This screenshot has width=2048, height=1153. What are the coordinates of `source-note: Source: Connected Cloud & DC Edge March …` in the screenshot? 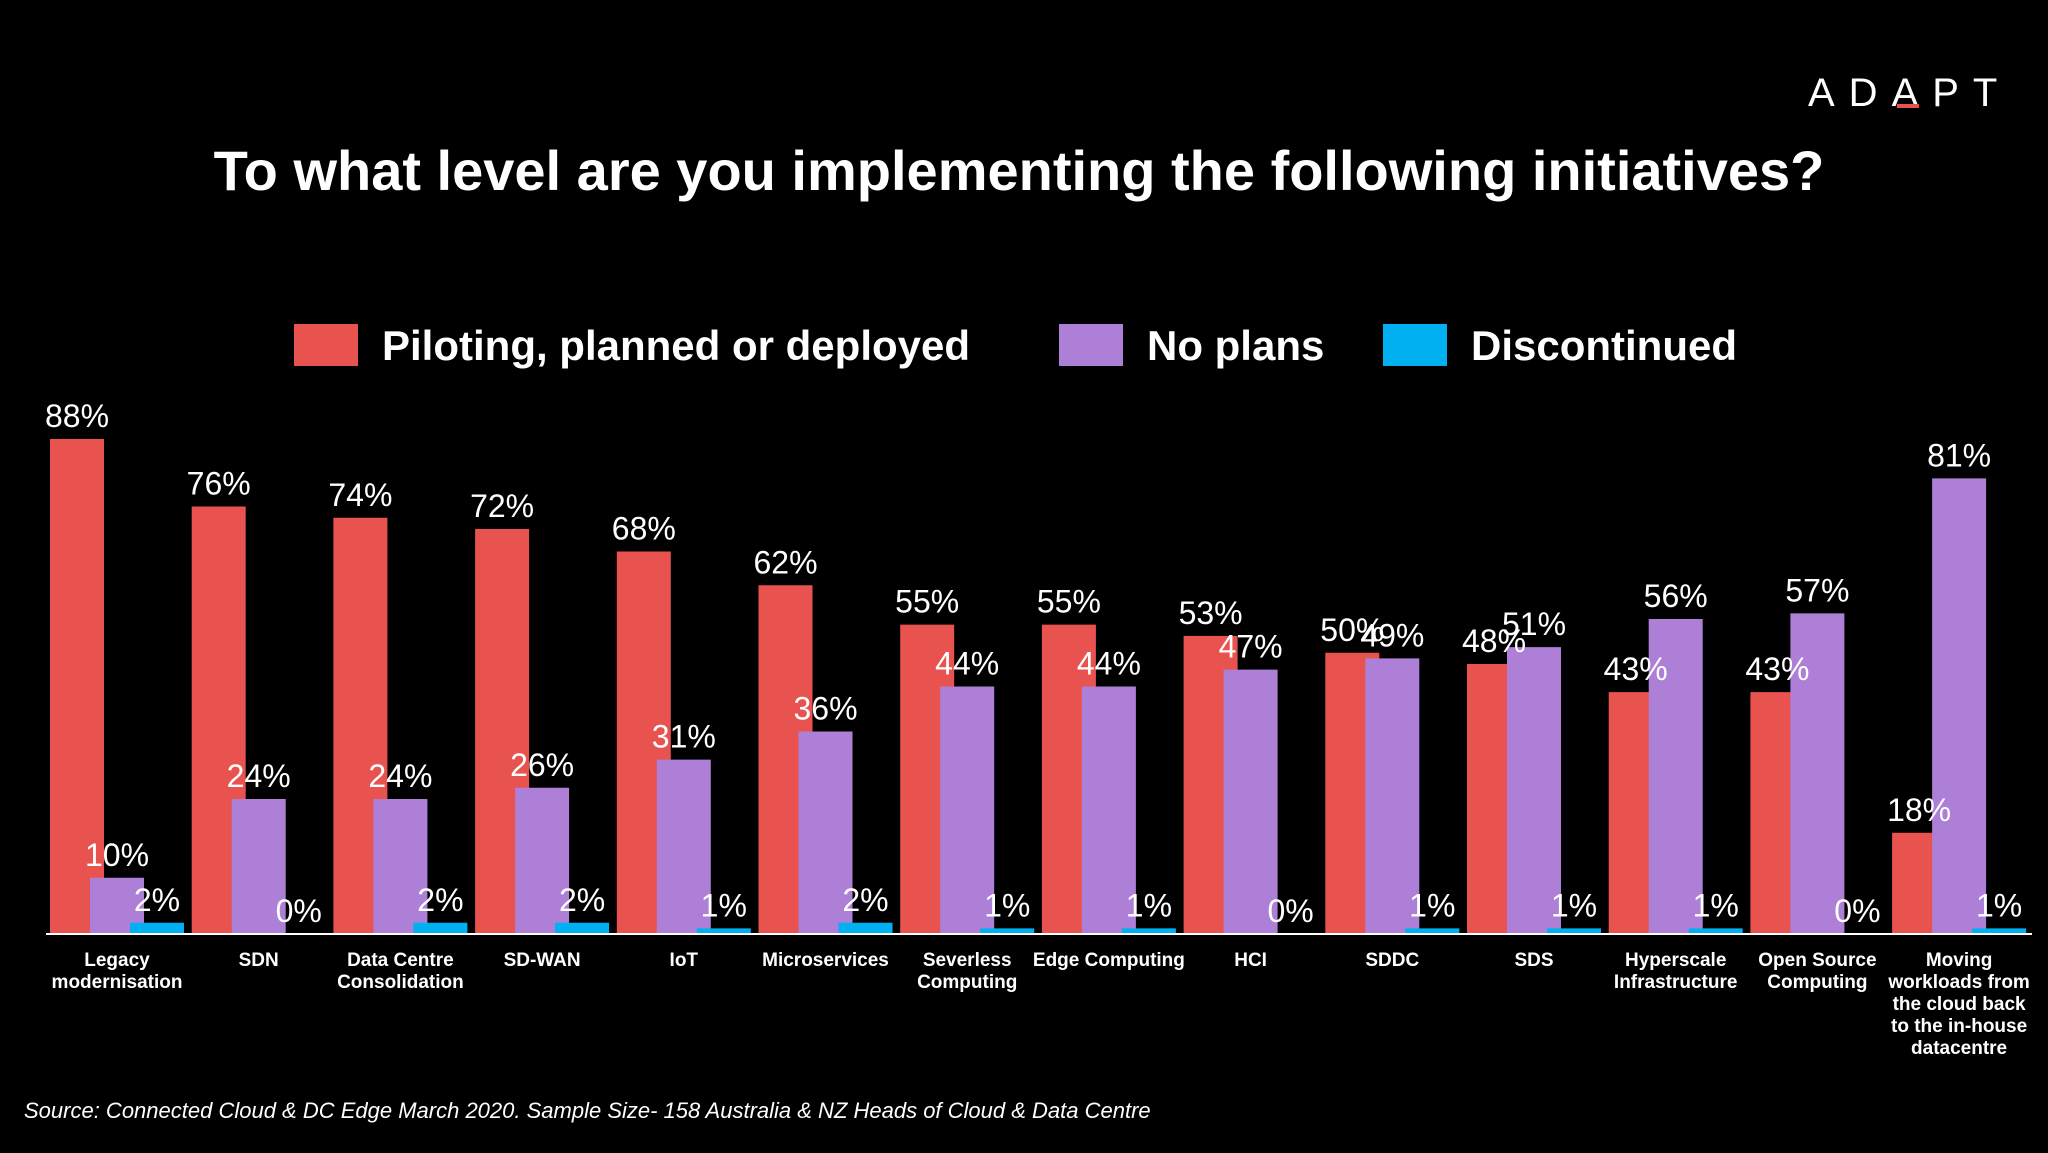 It's located at (587, 1110).